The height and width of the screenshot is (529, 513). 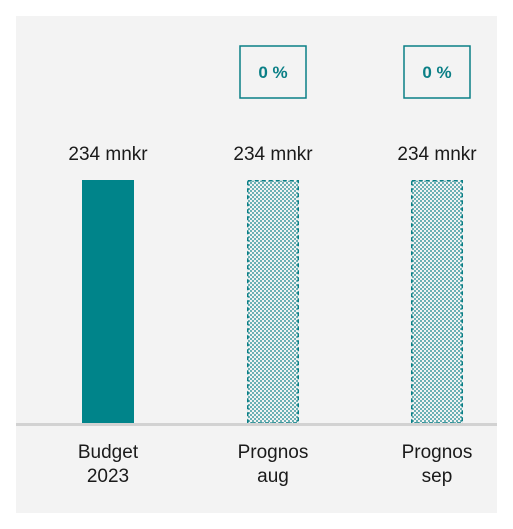 I want to click on value-label-1: 234 mnkr, so click(x=273, y=154).